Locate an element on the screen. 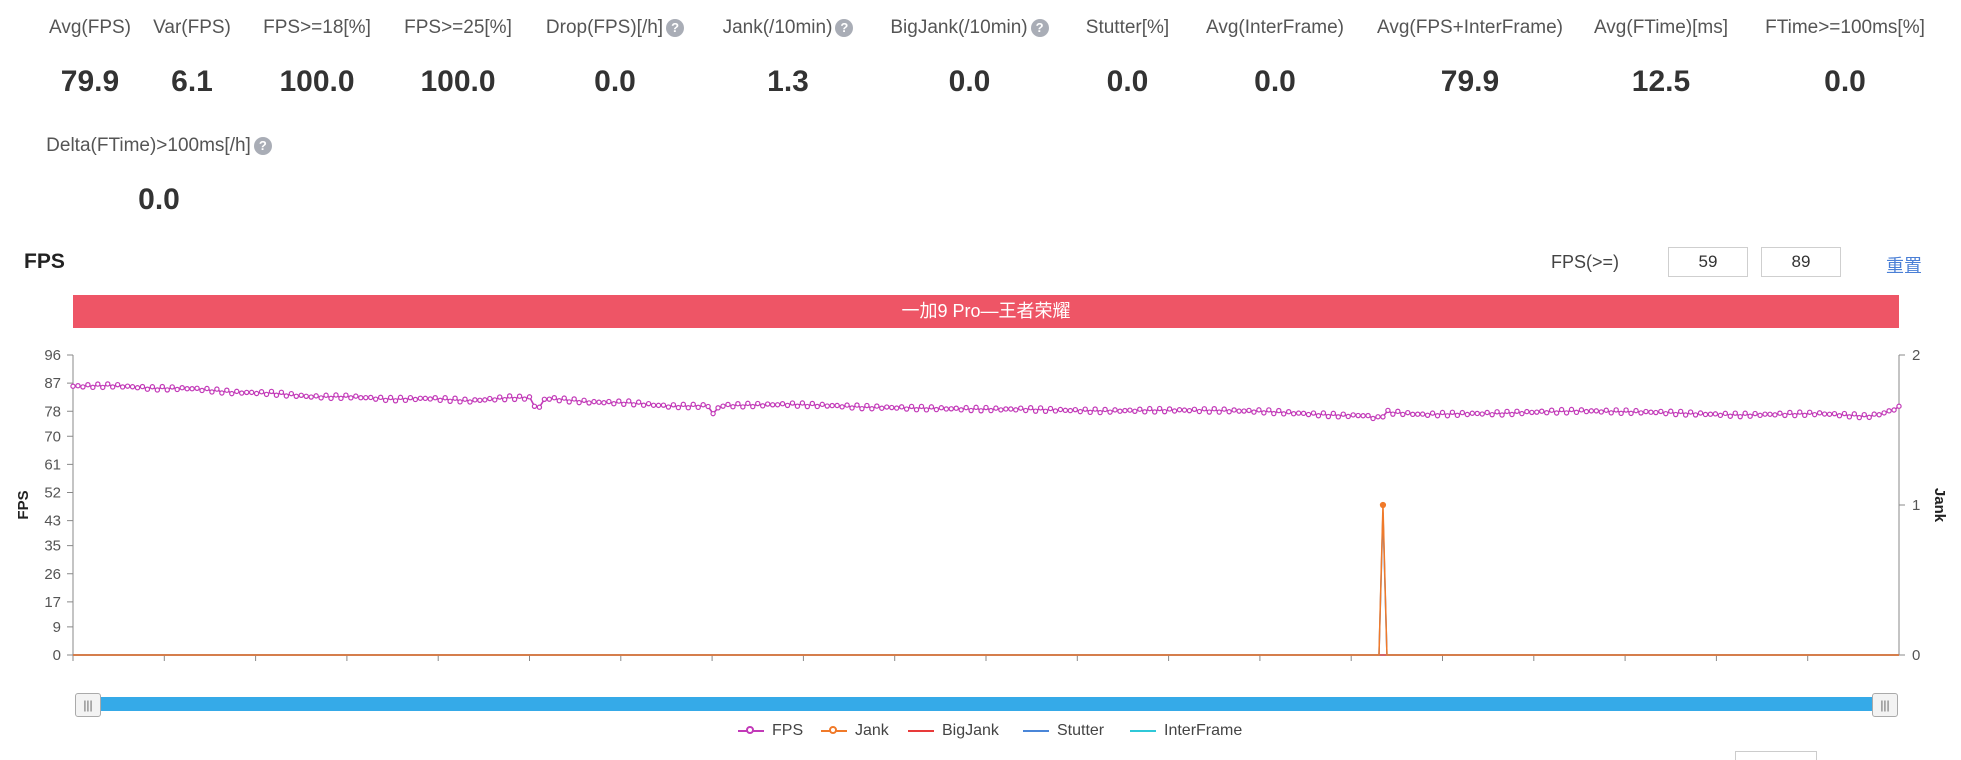 The height and width of the screenshot is (760, 1961). stat-label: FPS>=25[%] is located at coordinates (458, 27).